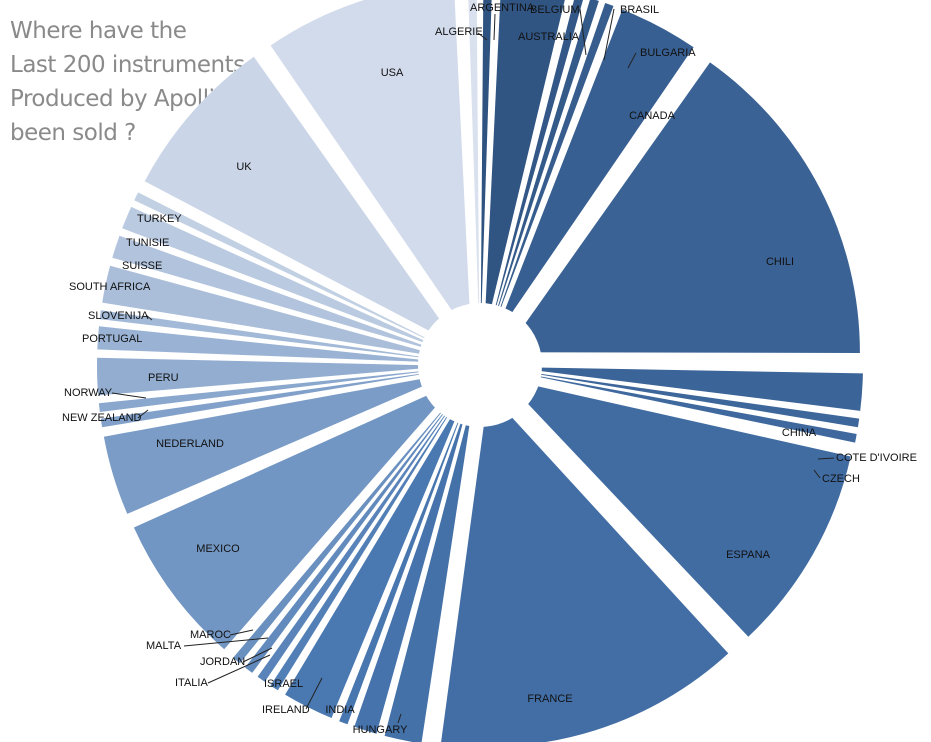  I want to click on leader-line-belgium, so click(583, 32).